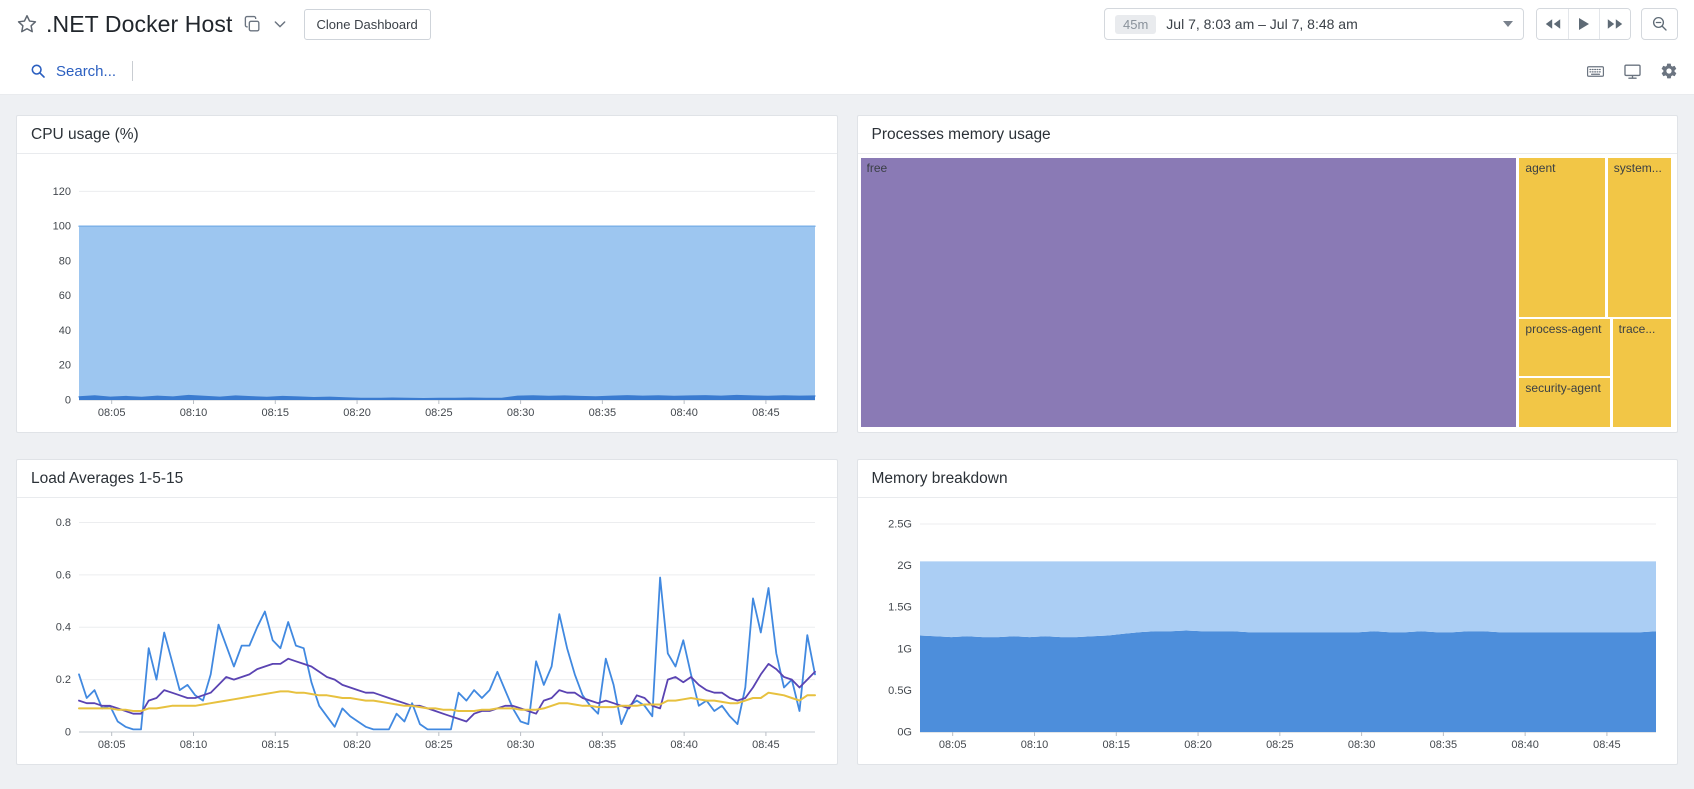  Describe the element at coordinates (62, 192) in the screenshot. I see `svg-text: 120` at that location.